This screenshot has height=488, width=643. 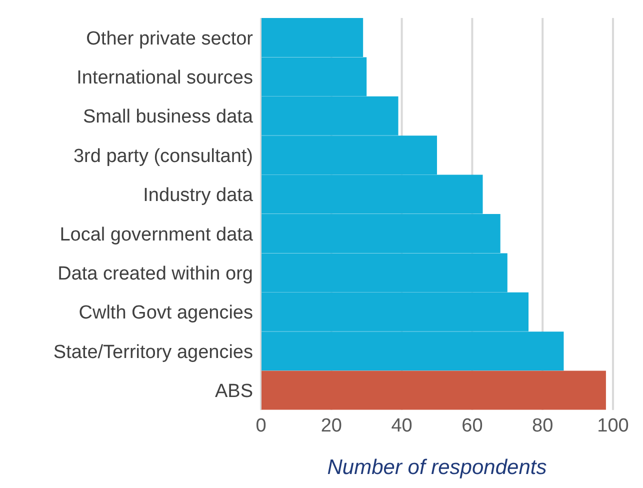 What do you see at coordinates (437, 467) in the screenshot?
I see `x-axis-title: Number of respondents` at bounding box center [437, 467].